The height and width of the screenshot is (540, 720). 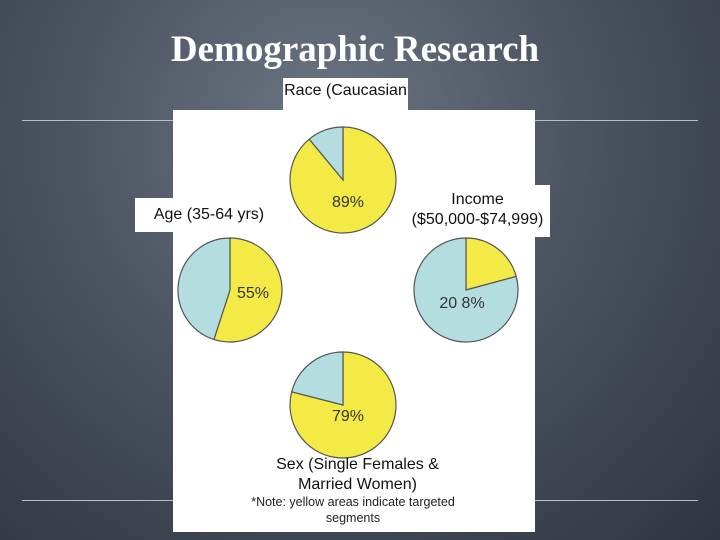 What do you see at coordinates (345, 101) in the screenshot?
I see `pie-title: Race (Caucasian` at bounding box center [345, 101].